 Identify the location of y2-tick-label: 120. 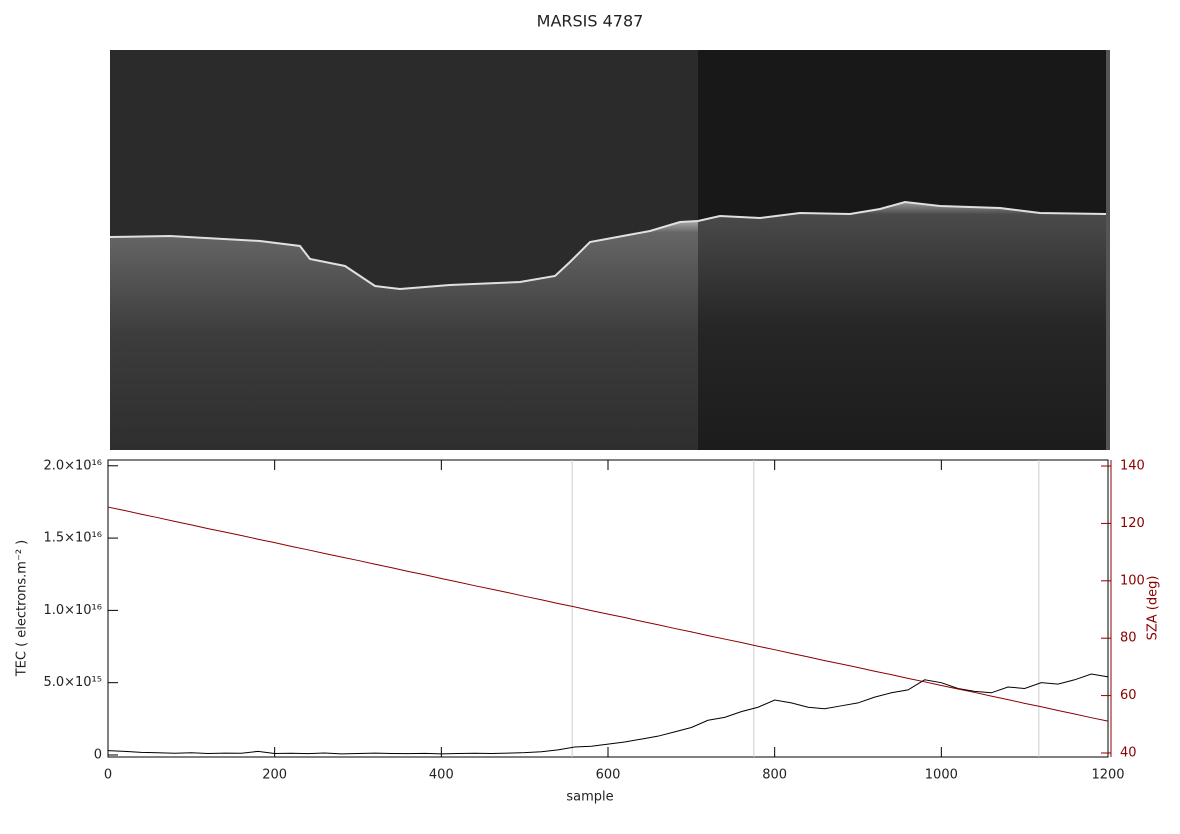
(1132, 523).